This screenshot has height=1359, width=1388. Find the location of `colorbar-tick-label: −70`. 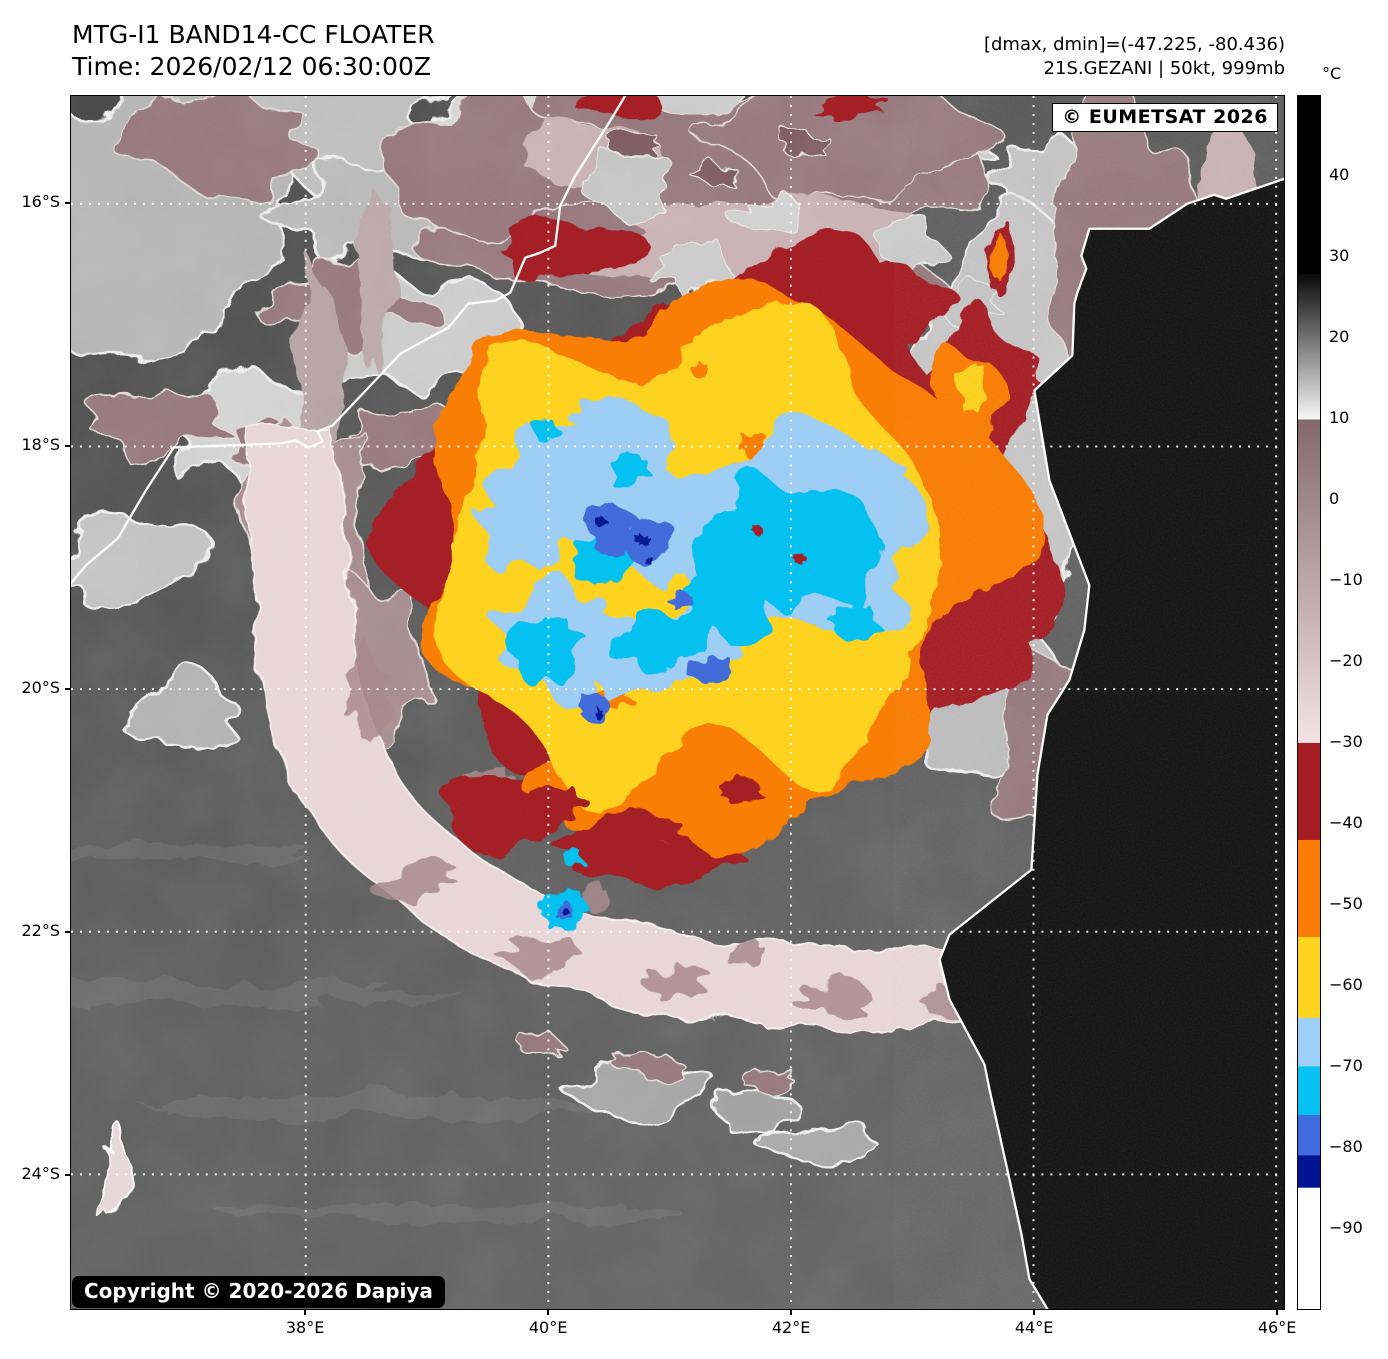

colorbar-tick-label: −70 is located at coordinates (1346, 1065).